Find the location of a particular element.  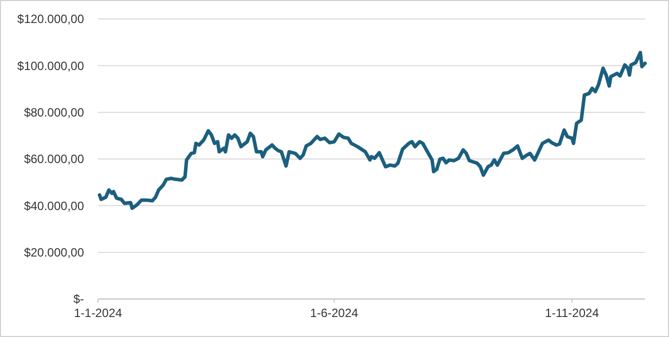

x-tick-label: 1-11-2024 is located at coordinates (572, 313).